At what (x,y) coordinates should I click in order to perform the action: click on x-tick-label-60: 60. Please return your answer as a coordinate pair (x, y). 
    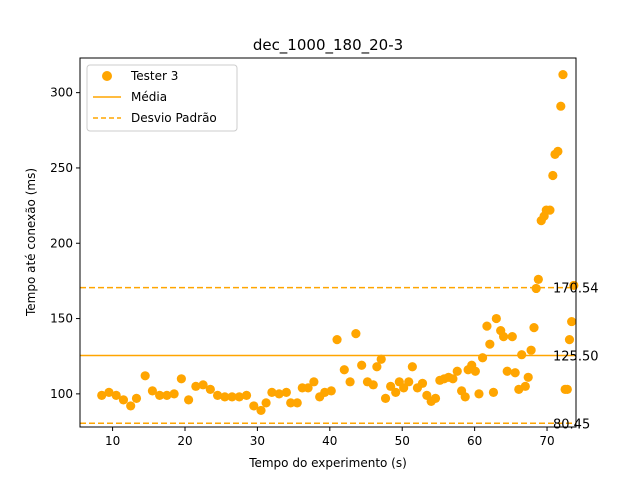
    Looking at the image, I should click on (474, 441).